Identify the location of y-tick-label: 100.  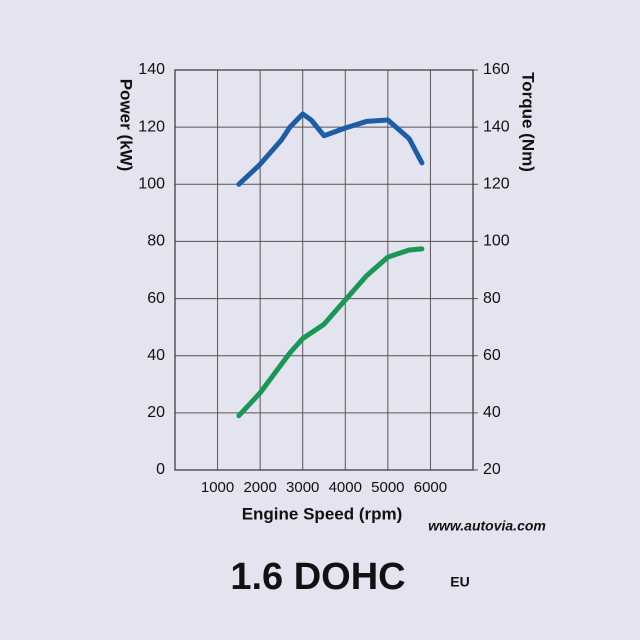
(151, 184).